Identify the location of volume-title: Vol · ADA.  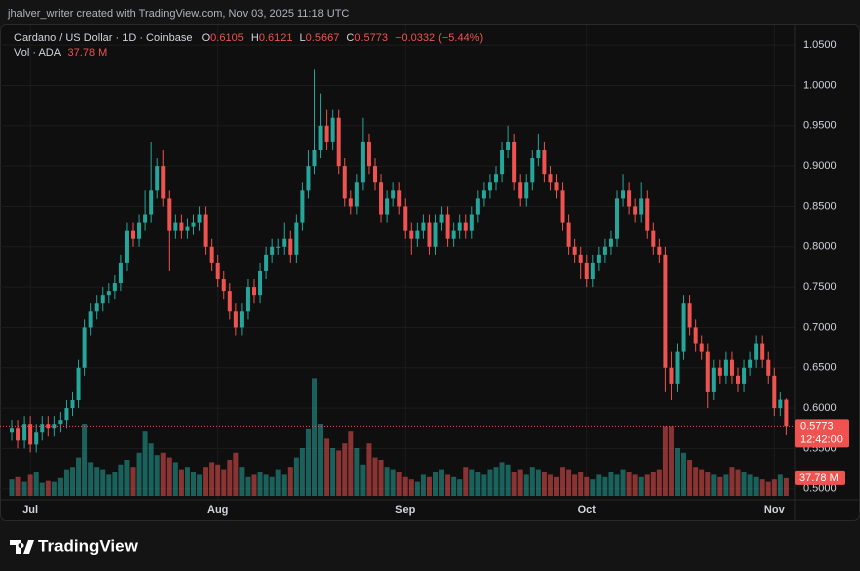
(38, 53).